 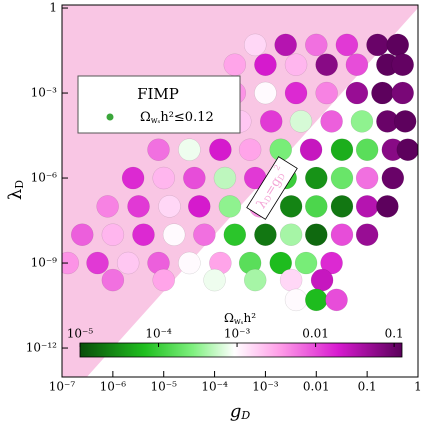 What do you see at coordinates (177, 118) in the screenshot?
I see `legend-label: Ωwₛh²≤0.12` at bounding box center [177, 118].